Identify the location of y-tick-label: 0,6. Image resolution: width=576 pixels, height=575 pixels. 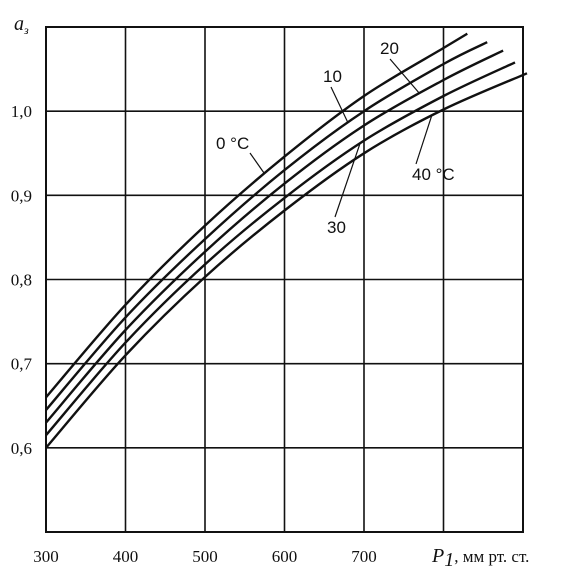
(21, 448).